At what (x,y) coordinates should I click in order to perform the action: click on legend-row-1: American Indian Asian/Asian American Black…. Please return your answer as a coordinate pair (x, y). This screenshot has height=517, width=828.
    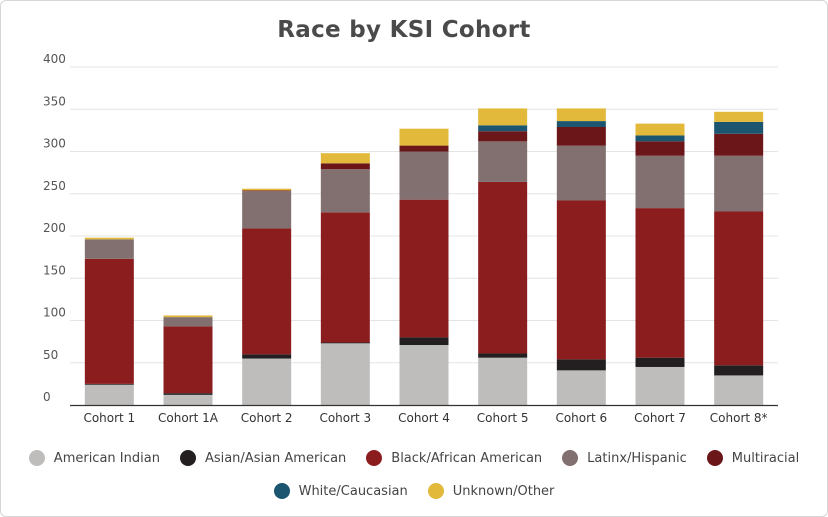
    Looking at the image, I should click on (414, 458).